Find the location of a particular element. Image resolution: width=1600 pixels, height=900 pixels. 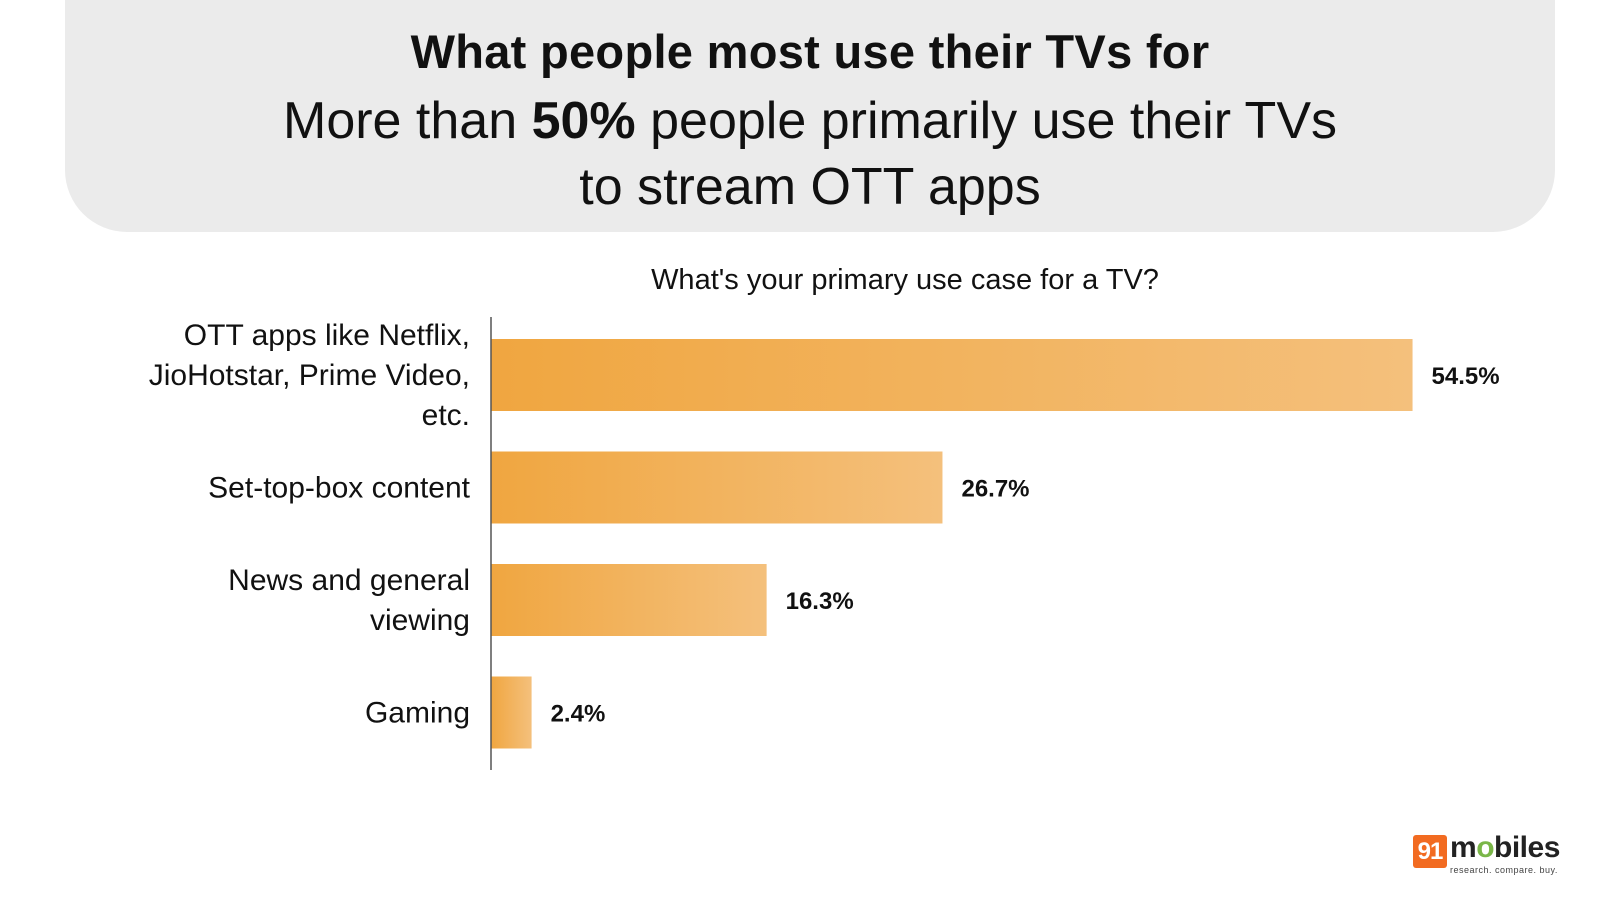

category-label-line: JioHotstar, Prime Video, is located at coordinates (309, 375).